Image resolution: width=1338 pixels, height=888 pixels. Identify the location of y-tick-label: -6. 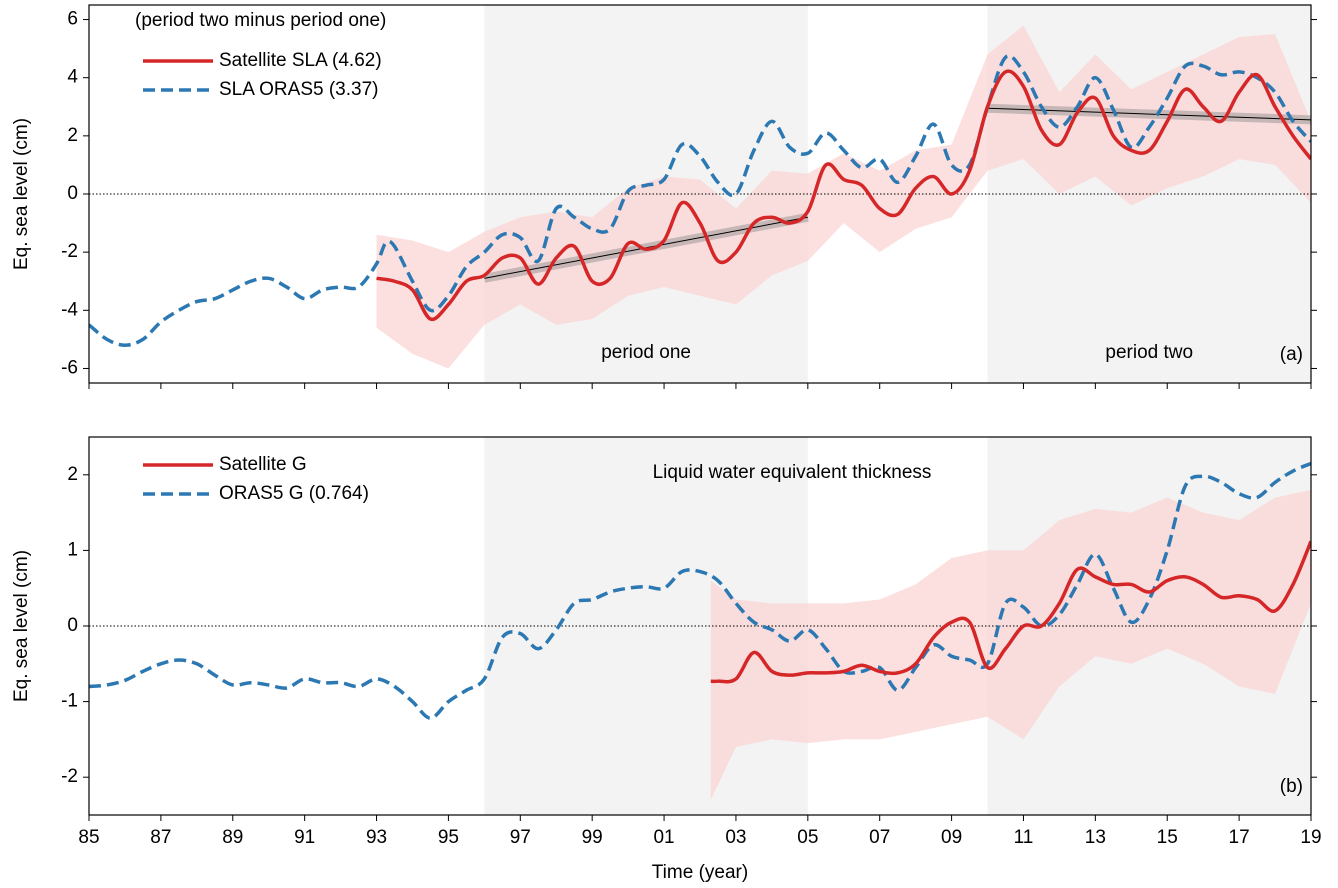
(69, 367).